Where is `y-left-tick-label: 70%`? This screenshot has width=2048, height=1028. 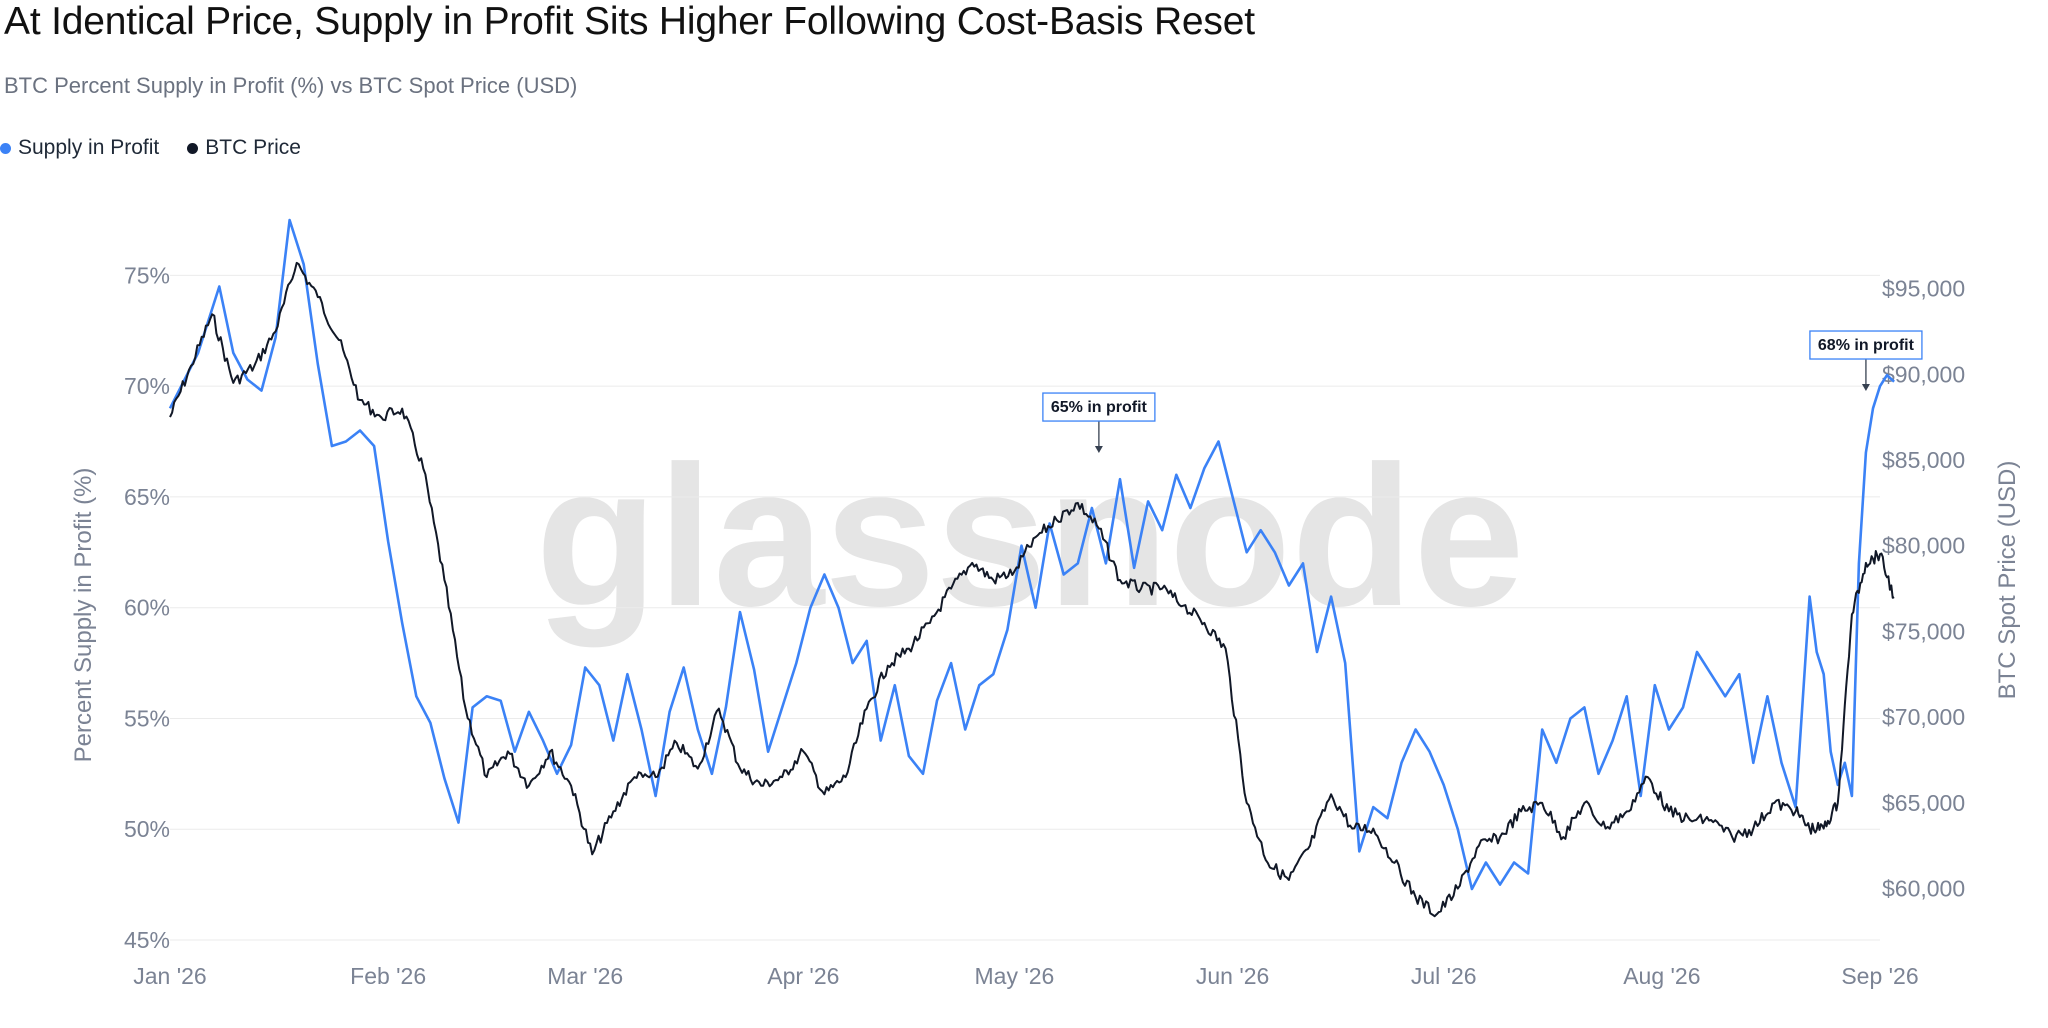
y-left-tick-label: 70% is located at coordinates (147, 386).